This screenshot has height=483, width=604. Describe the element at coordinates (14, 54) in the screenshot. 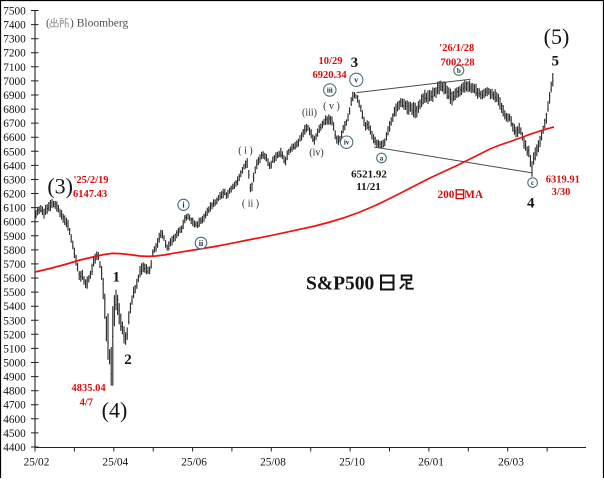

I see `svg-text: 7200` at that location.